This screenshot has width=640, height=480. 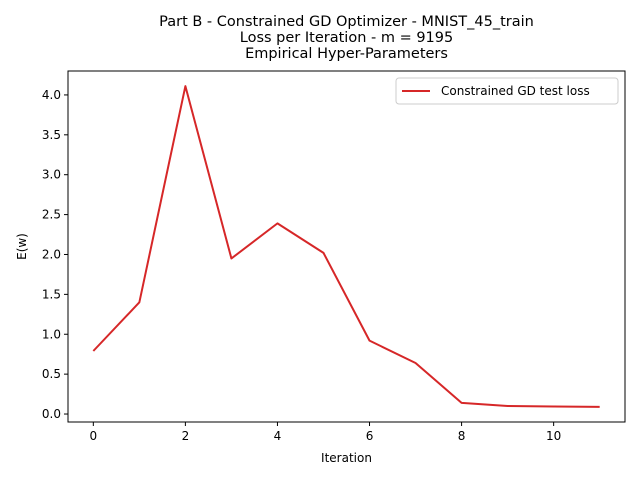 What do you see at coordinates (462, 436) in the screenshot?
I see `x-tick-label: 8` at bounding box center [462, 436].